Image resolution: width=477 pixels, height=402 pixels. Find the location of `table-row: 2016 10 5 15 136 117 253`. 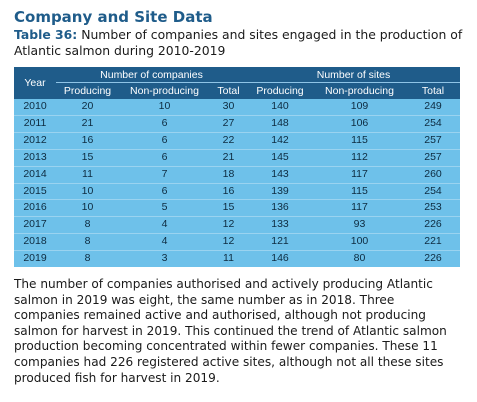

table-row: 2016 10 5 15 136 117 253 is located at coordinates (237, 208).